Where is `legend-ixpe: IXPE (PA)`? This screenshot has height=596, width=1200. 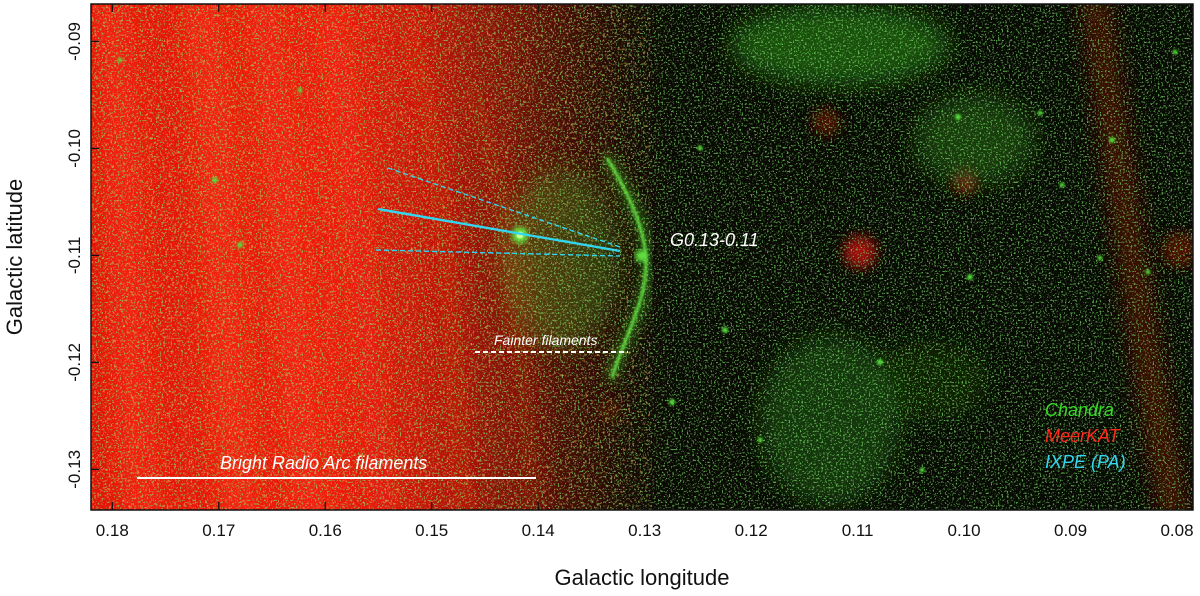 legend-ixpe: IXPE (PA) is located at coordinates (1085, 462).